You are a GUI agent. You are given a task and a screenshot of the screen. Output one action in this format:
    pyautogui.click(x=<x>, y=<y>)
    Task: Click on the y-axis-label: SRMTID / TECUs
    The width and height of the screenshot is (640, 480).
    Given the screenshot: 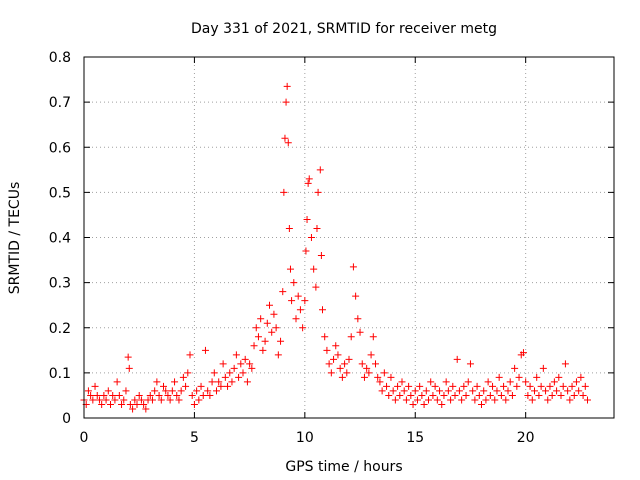 What is the action you would take?
    pyautogui.click(x=15, y=238)
    